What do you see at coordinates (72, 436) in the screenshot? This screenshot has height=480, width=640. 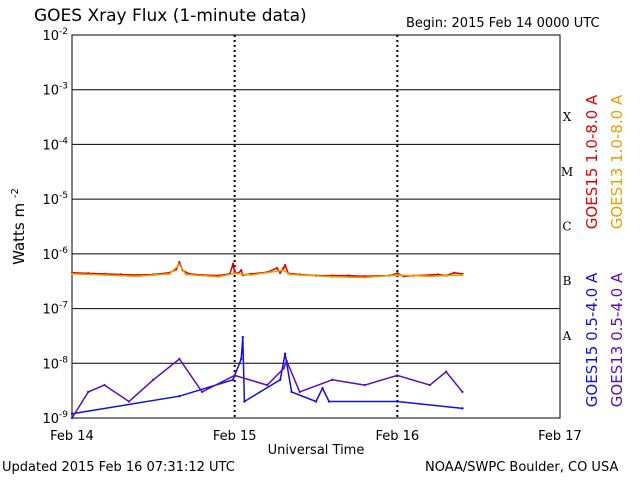 I see `x-tick-label-0: Feb 14` at bounding box center [72, 436].